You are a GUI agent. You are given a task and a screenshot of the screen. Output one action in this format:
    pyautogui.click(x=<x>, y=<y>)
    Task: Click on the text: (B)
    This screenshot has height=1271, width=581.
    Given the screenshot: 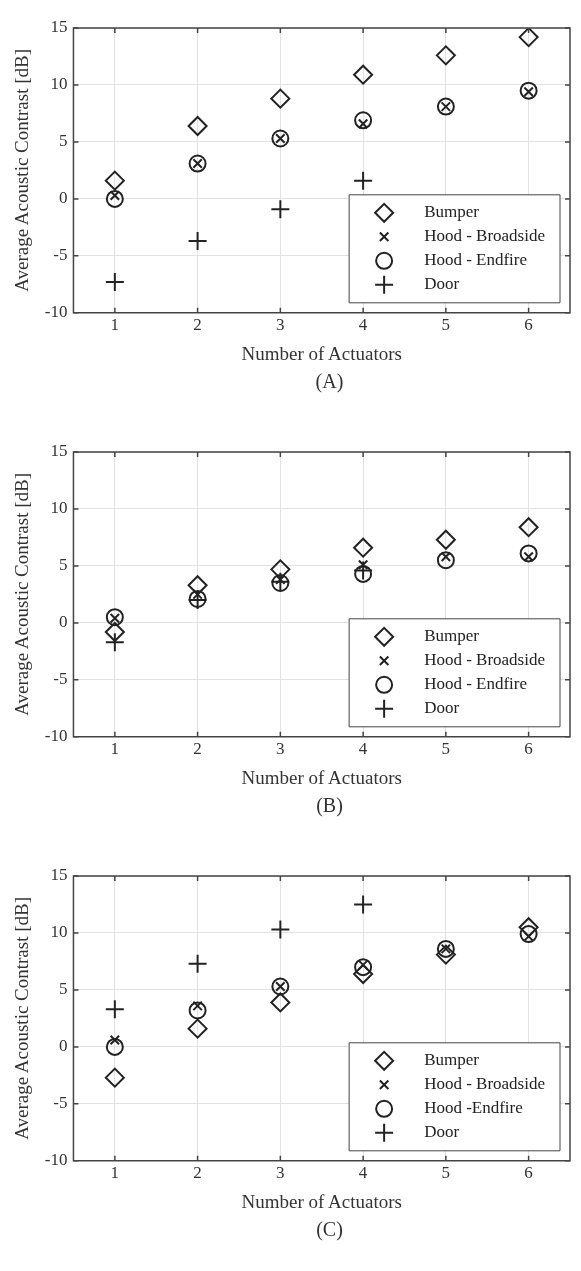 What is the action you would take?
    pyautogui.click(x=329, y=805)
    